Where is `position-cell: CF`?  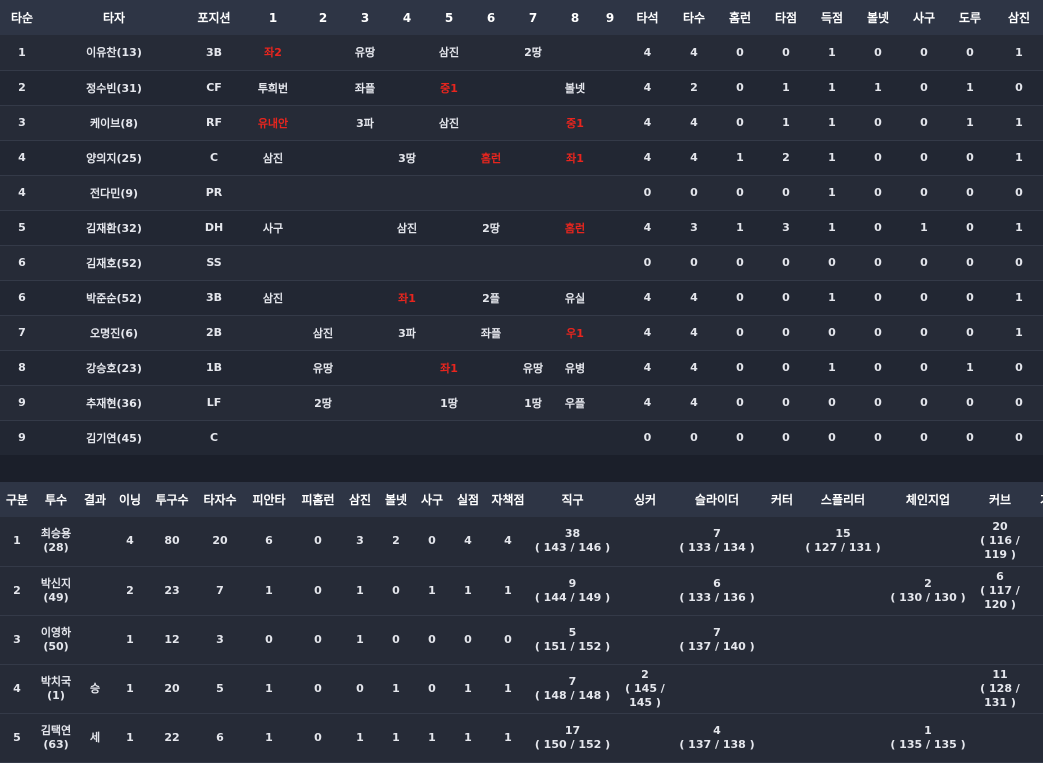
position-cell: CF is located at coordinates (214, 88).